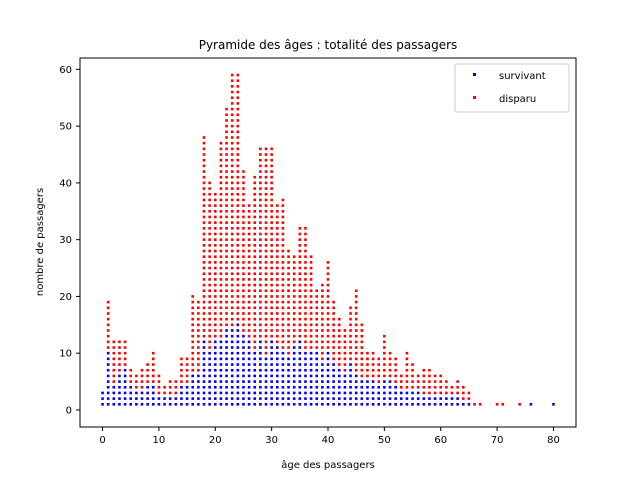  What do you see at coordinates (440, 440) in the screenshot?
I see `x-tick-label: 60` at bounding box center [440, 440].